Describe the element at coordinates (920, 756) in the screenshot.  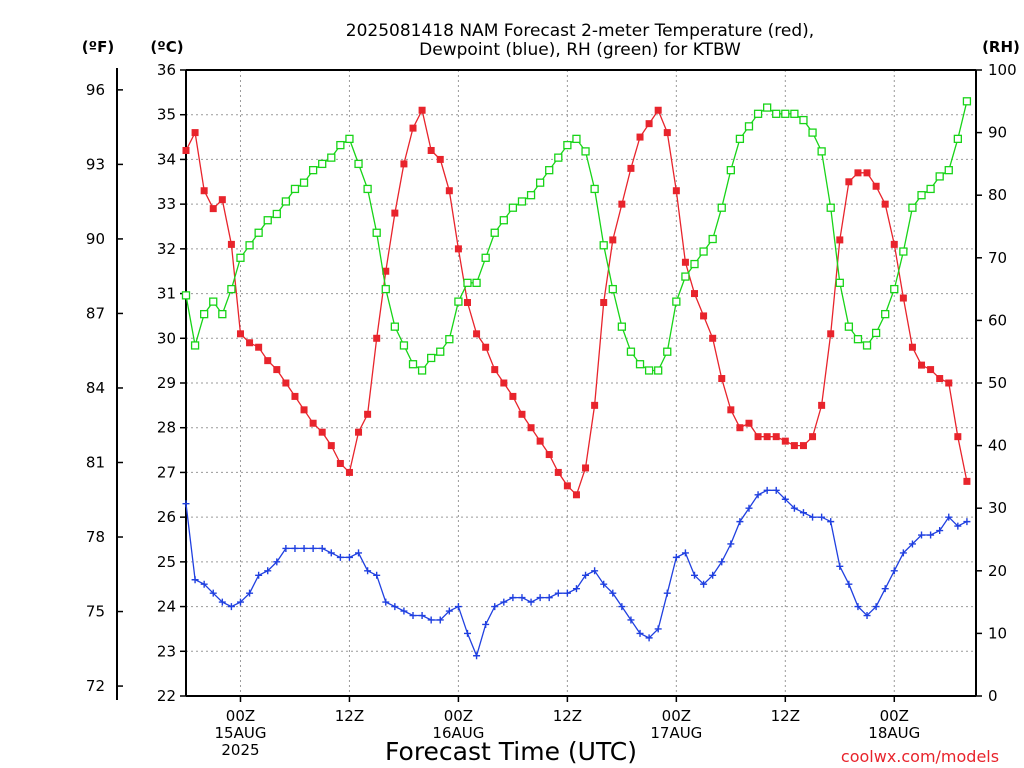
I see `credit-link: coolwx.com/models` at that location.